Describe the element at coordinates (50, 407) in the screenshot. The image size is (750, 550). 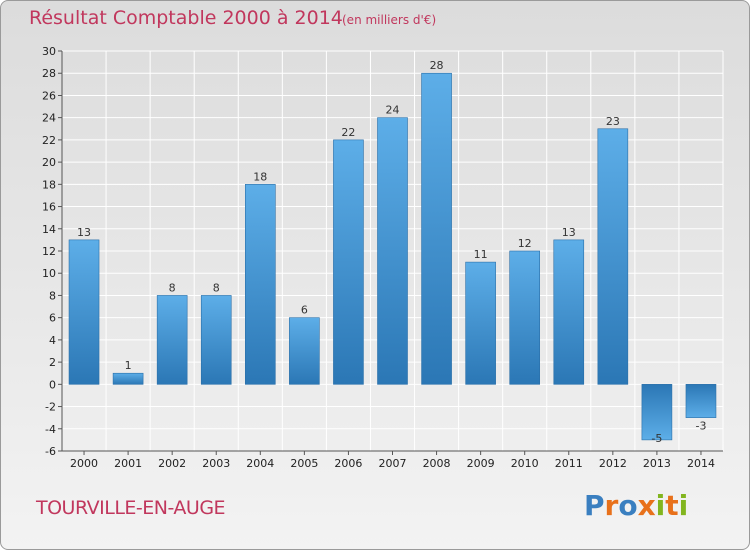
I see `y-tick-label: -2` at that location.